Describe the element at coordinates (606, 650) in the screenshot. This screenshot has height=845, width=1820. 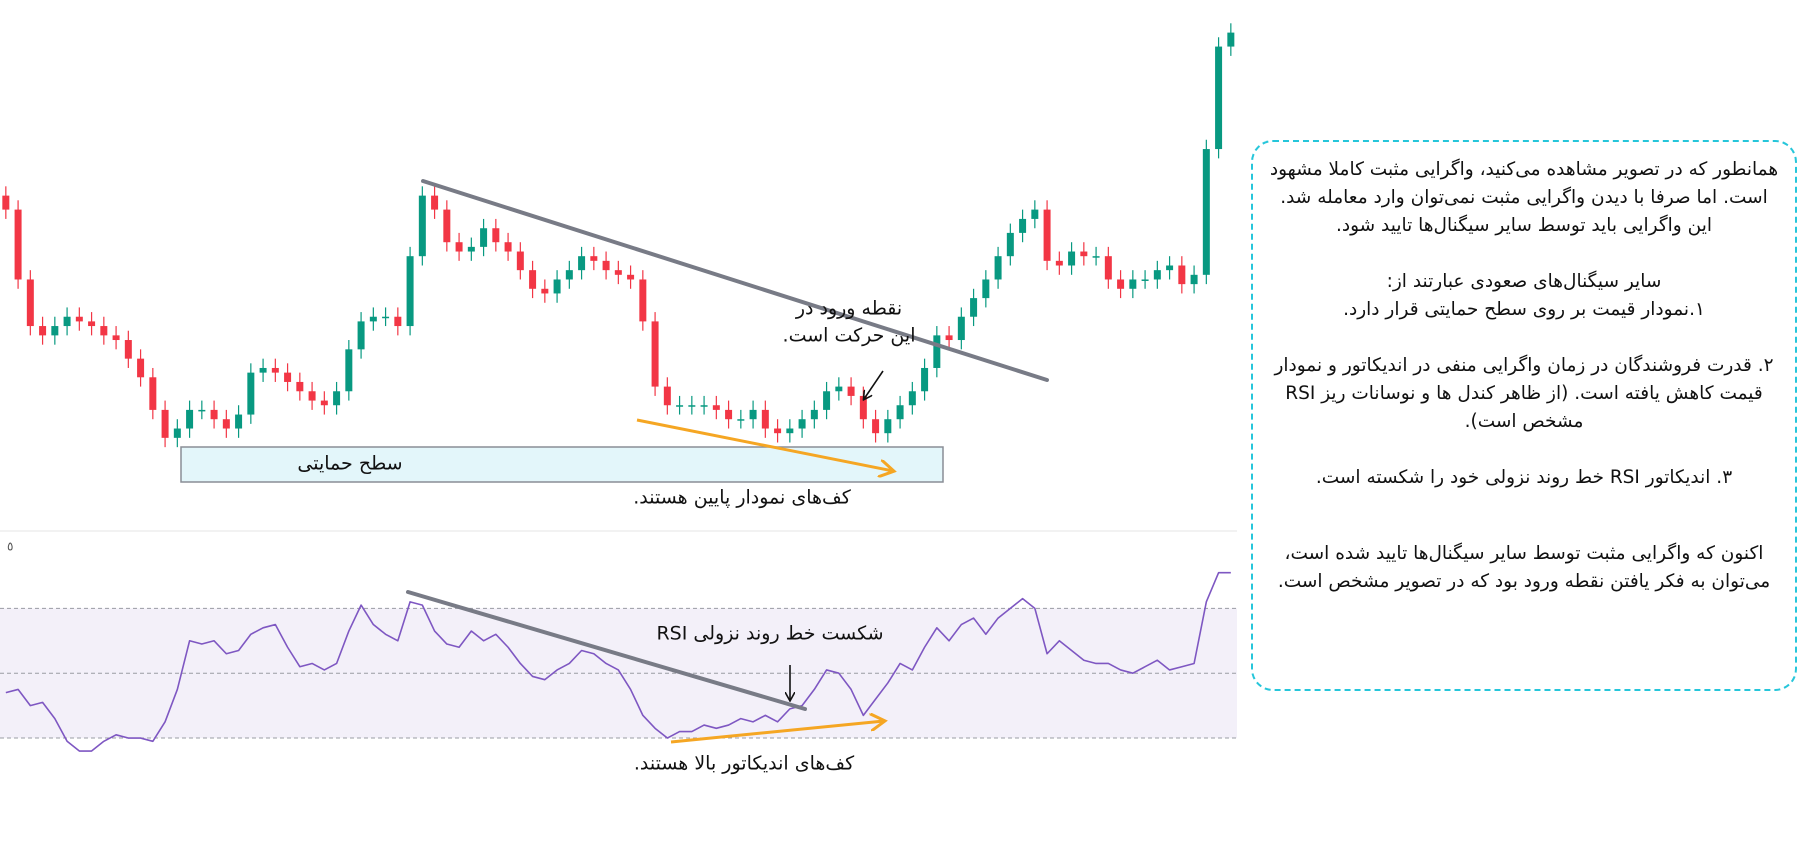
I see `rsi-trendline` at that location.